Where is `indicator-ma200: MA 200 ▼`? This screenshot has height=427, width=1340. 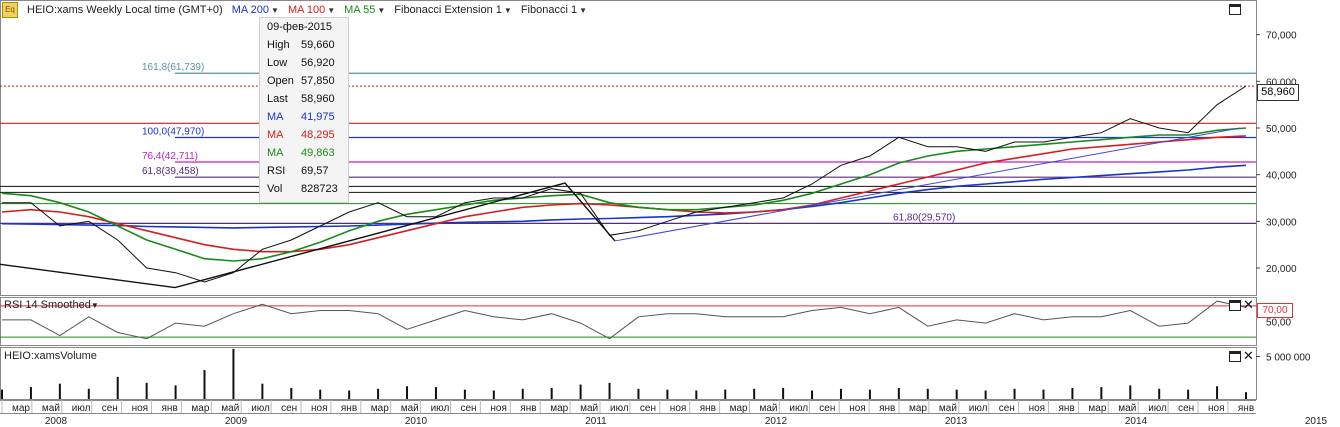
indicator-ma200: MA 200 ▼ is located at coordinates (255, 10).